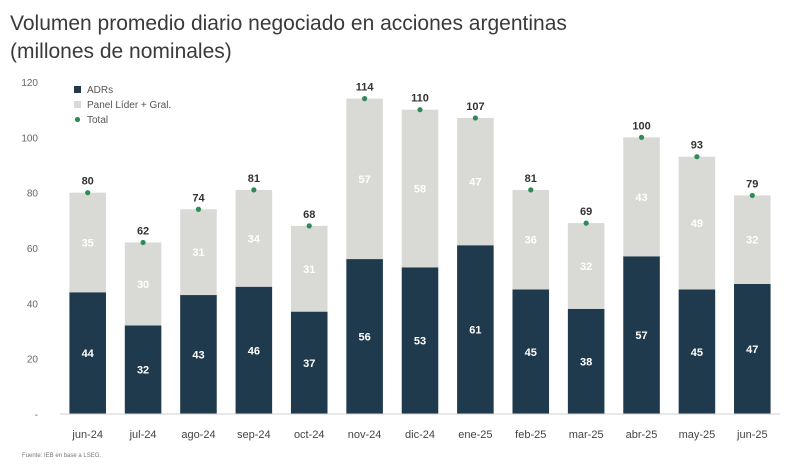 This screenshot has width=800, height=476. What do you see at coordinates (198, 435) in the screenshot?
I see `x-tick-label: ago-24` at bounding box center [198, 435].